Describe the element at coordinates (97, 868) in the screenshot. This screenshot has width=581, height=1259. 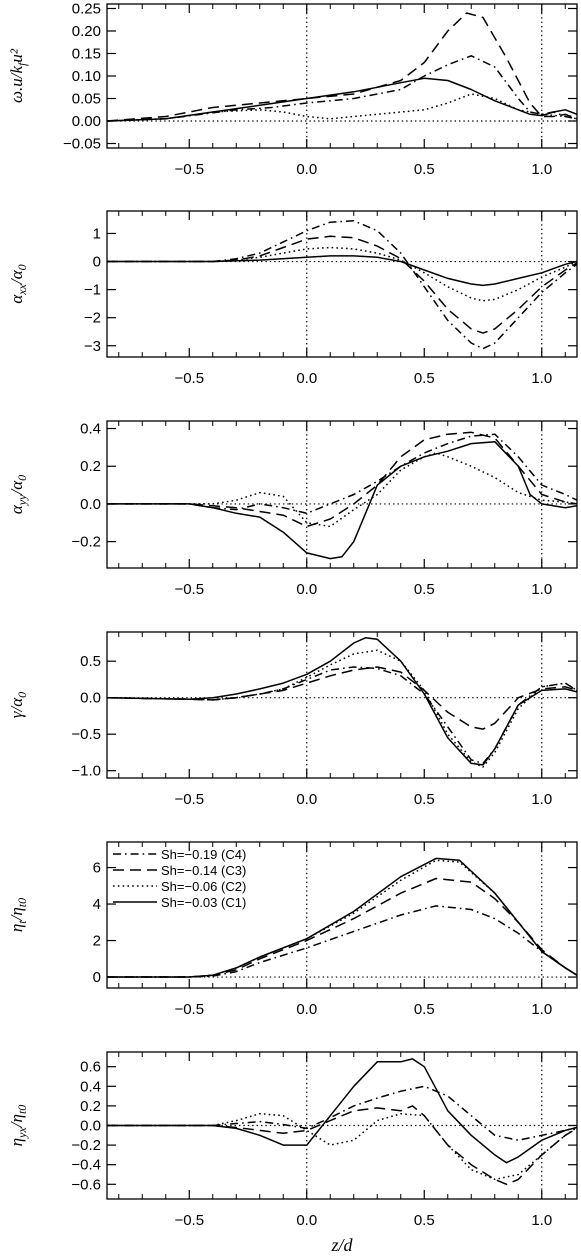
I see `y-tick-label: 6` at that location.